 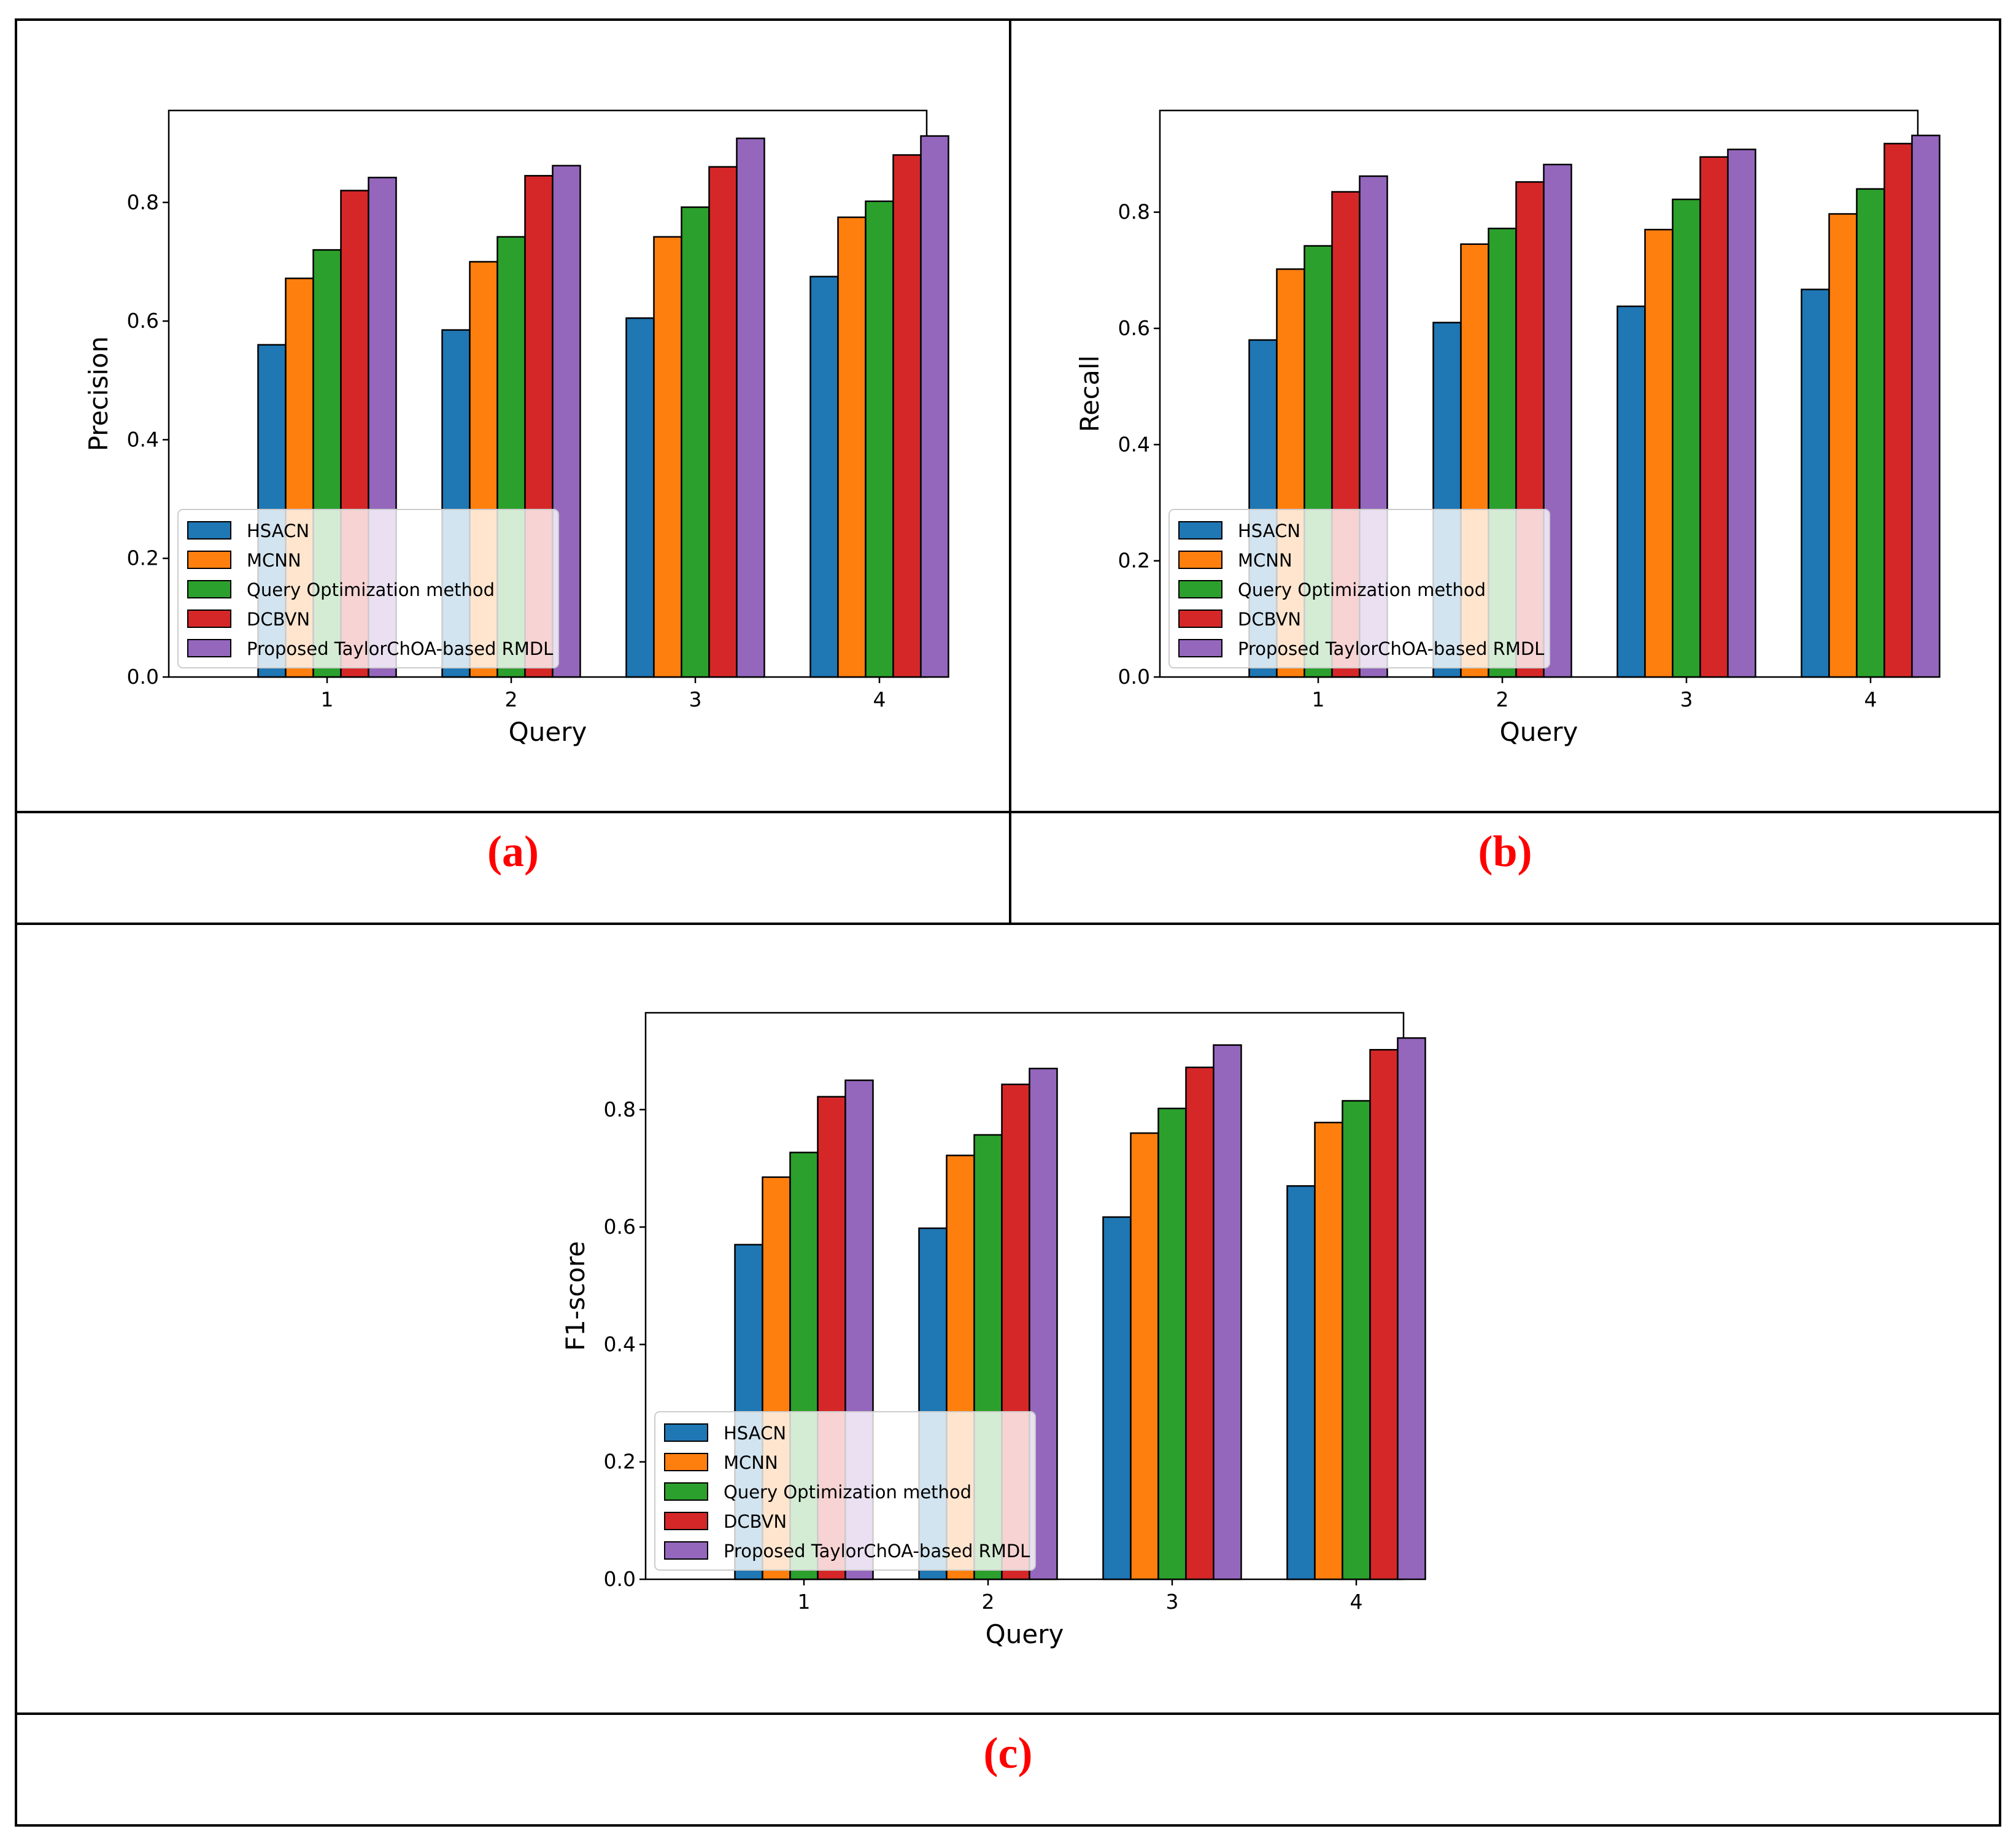 What do you see at coordinates (513, 851) in the screenshot?
I see `panel-a-caption: (a)` at bounding box center [513, 851].